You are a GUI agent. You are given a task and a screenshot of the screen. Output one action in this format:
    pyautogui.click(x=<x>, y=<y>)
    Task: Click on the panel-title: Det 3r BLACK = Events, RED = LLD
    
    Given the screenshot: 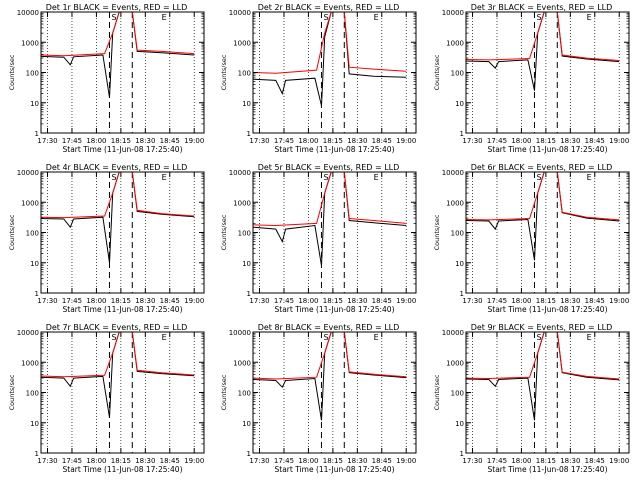 What is the action you would take?
    pyautogui.click(x=542, y=7)
    